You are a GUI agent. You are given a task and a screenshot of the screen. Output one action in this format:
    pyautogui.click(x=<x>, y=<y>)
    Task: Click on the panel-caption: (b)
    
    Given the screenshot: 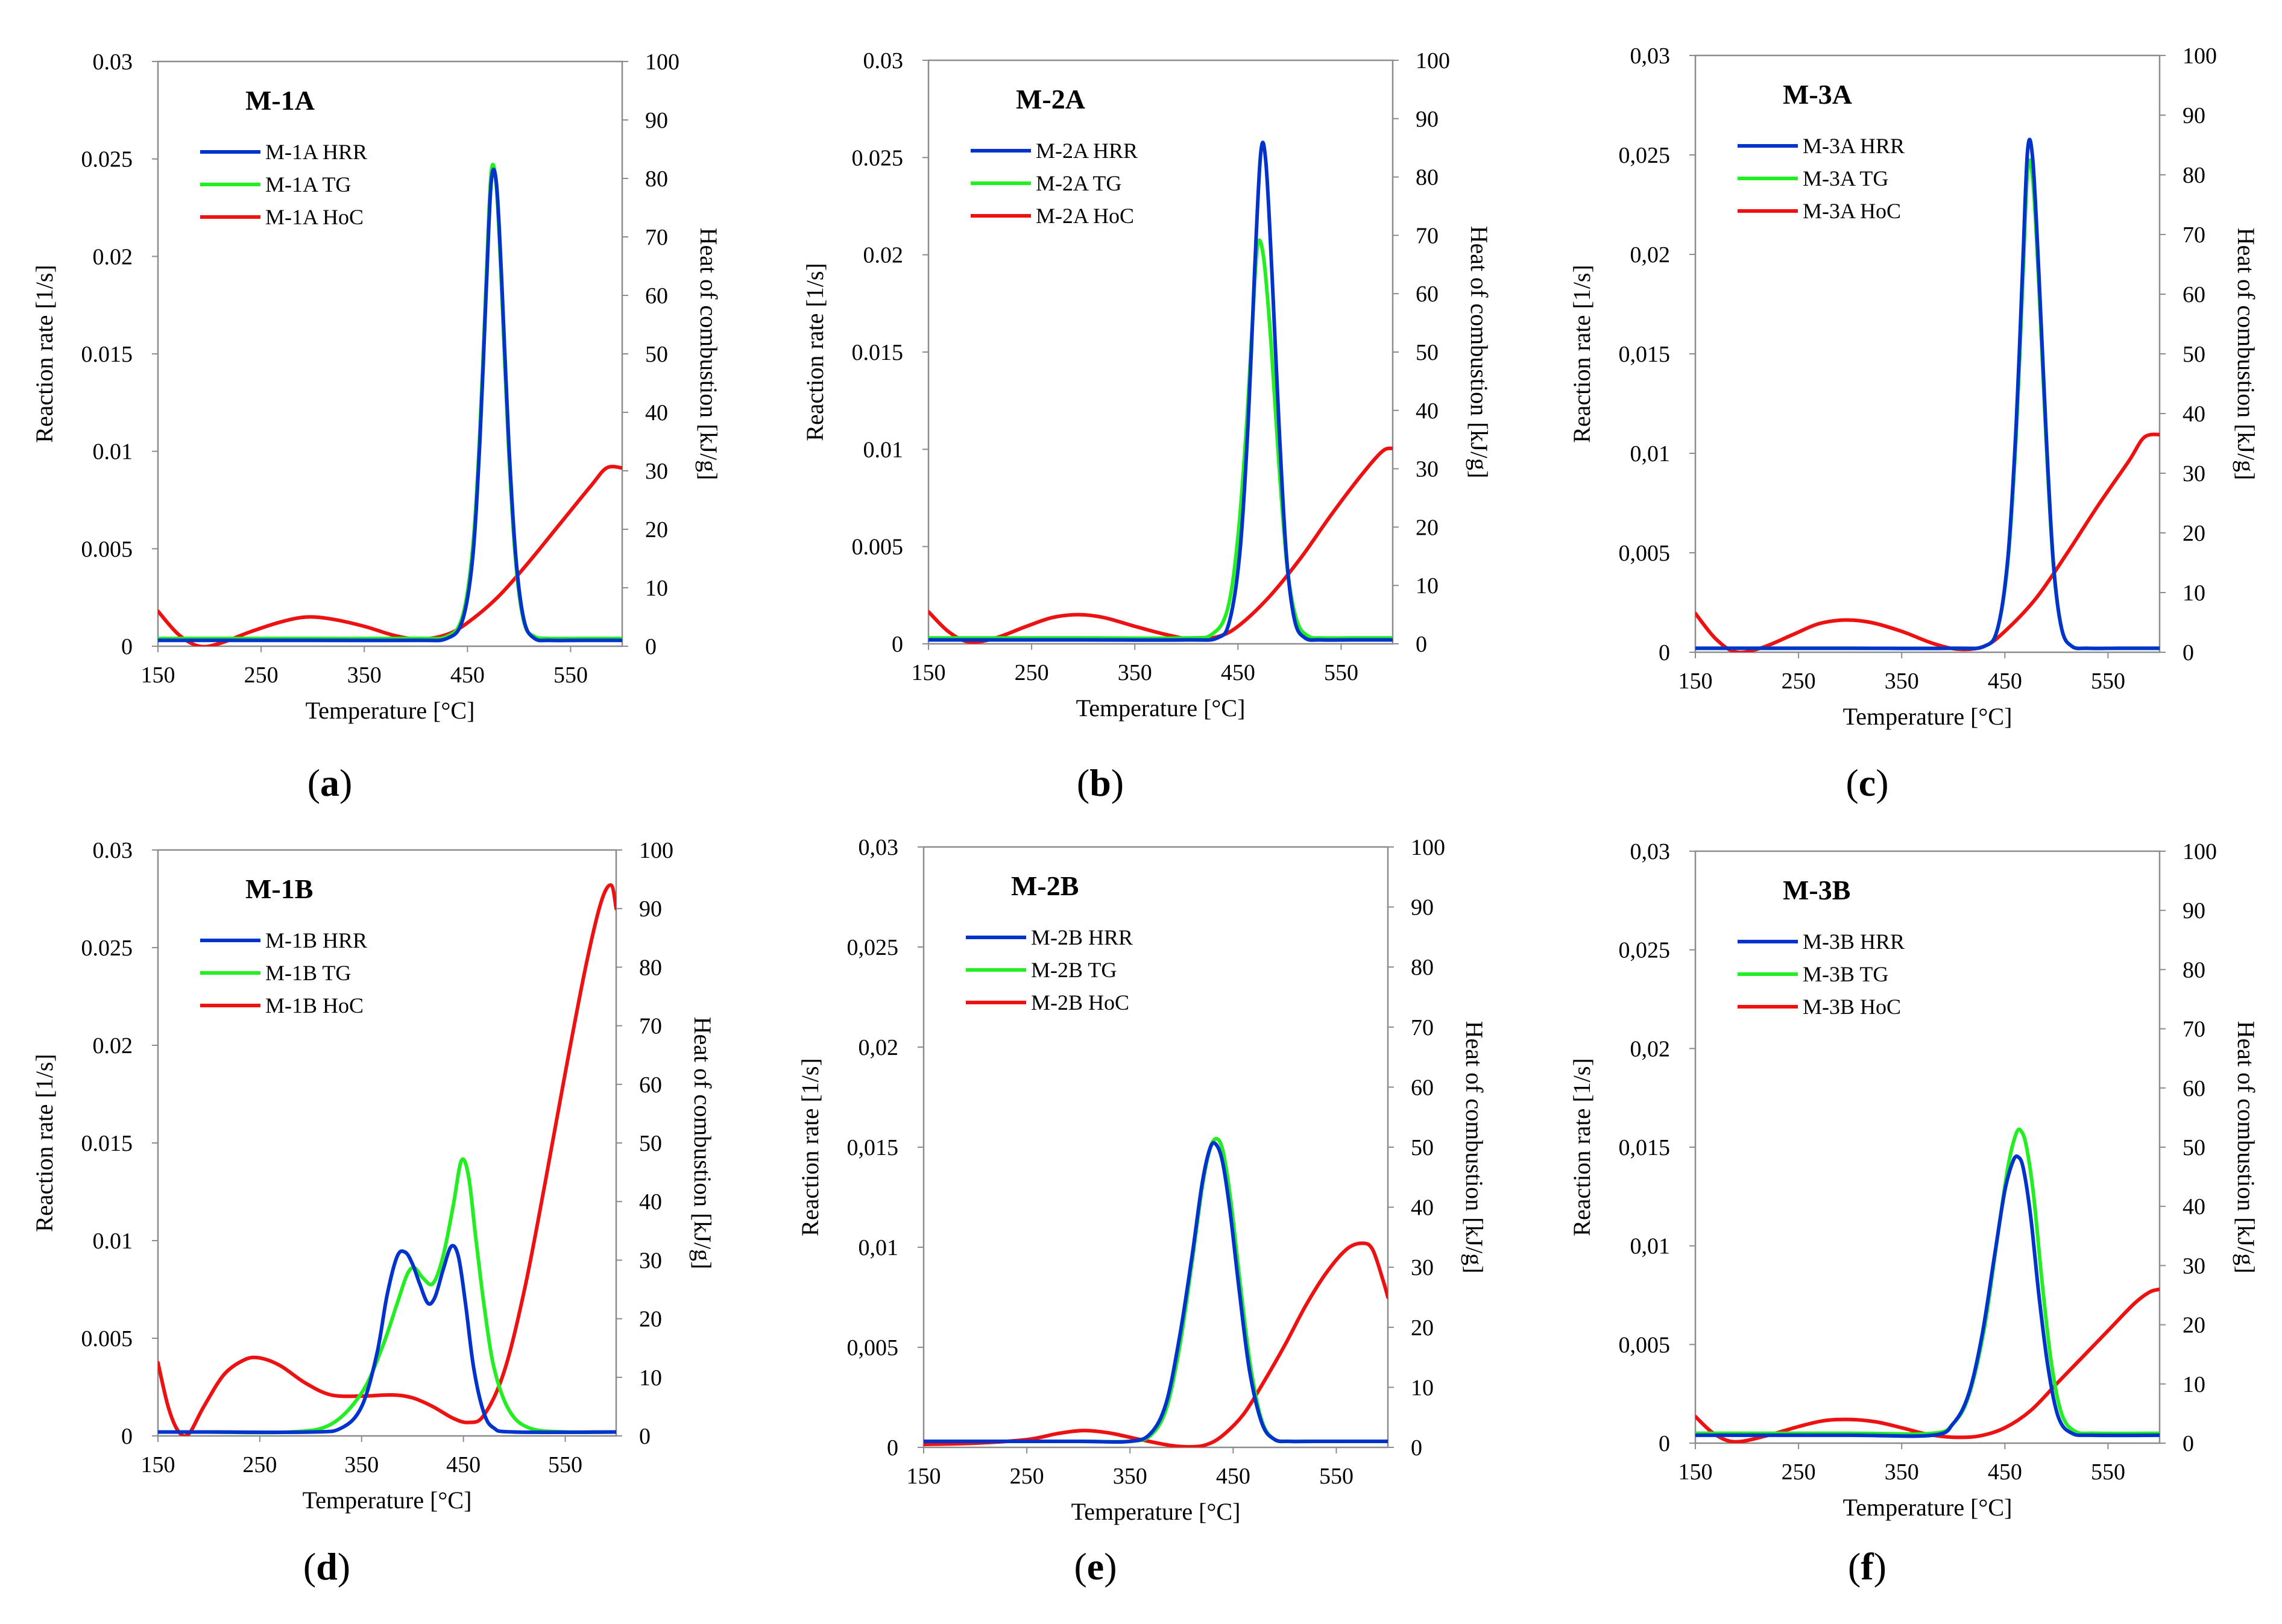 What is the action you would take?
    pyautogui.click(x=1100, y=782)
    